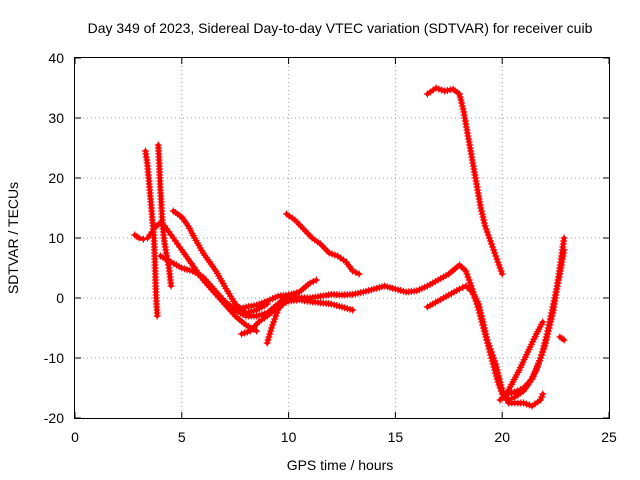  I want to click on series-track-l, so click(464, 181).